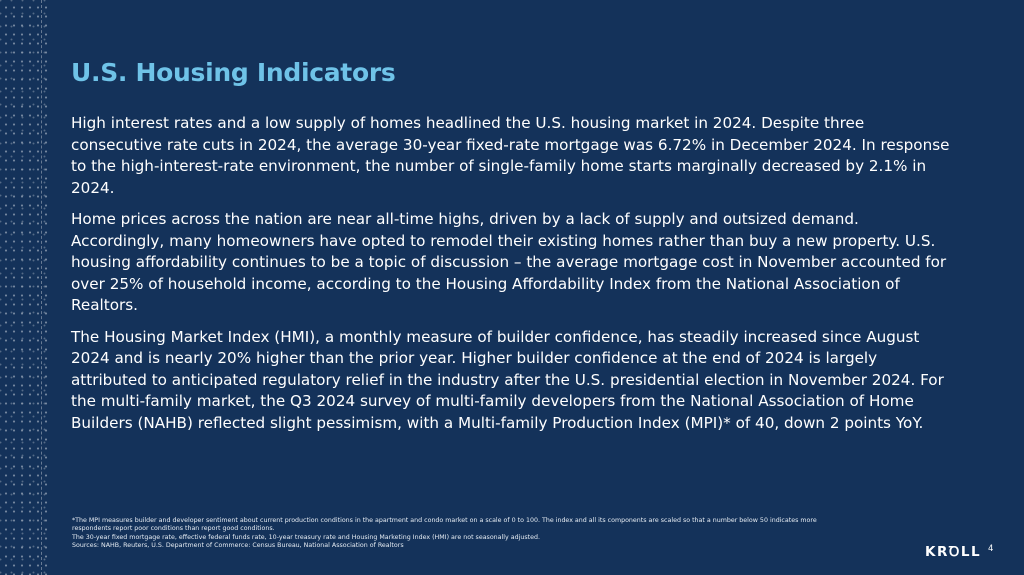  Describe the element at coordinates (991, 549) in the screenshot. I see `page-number: 4` at that location.